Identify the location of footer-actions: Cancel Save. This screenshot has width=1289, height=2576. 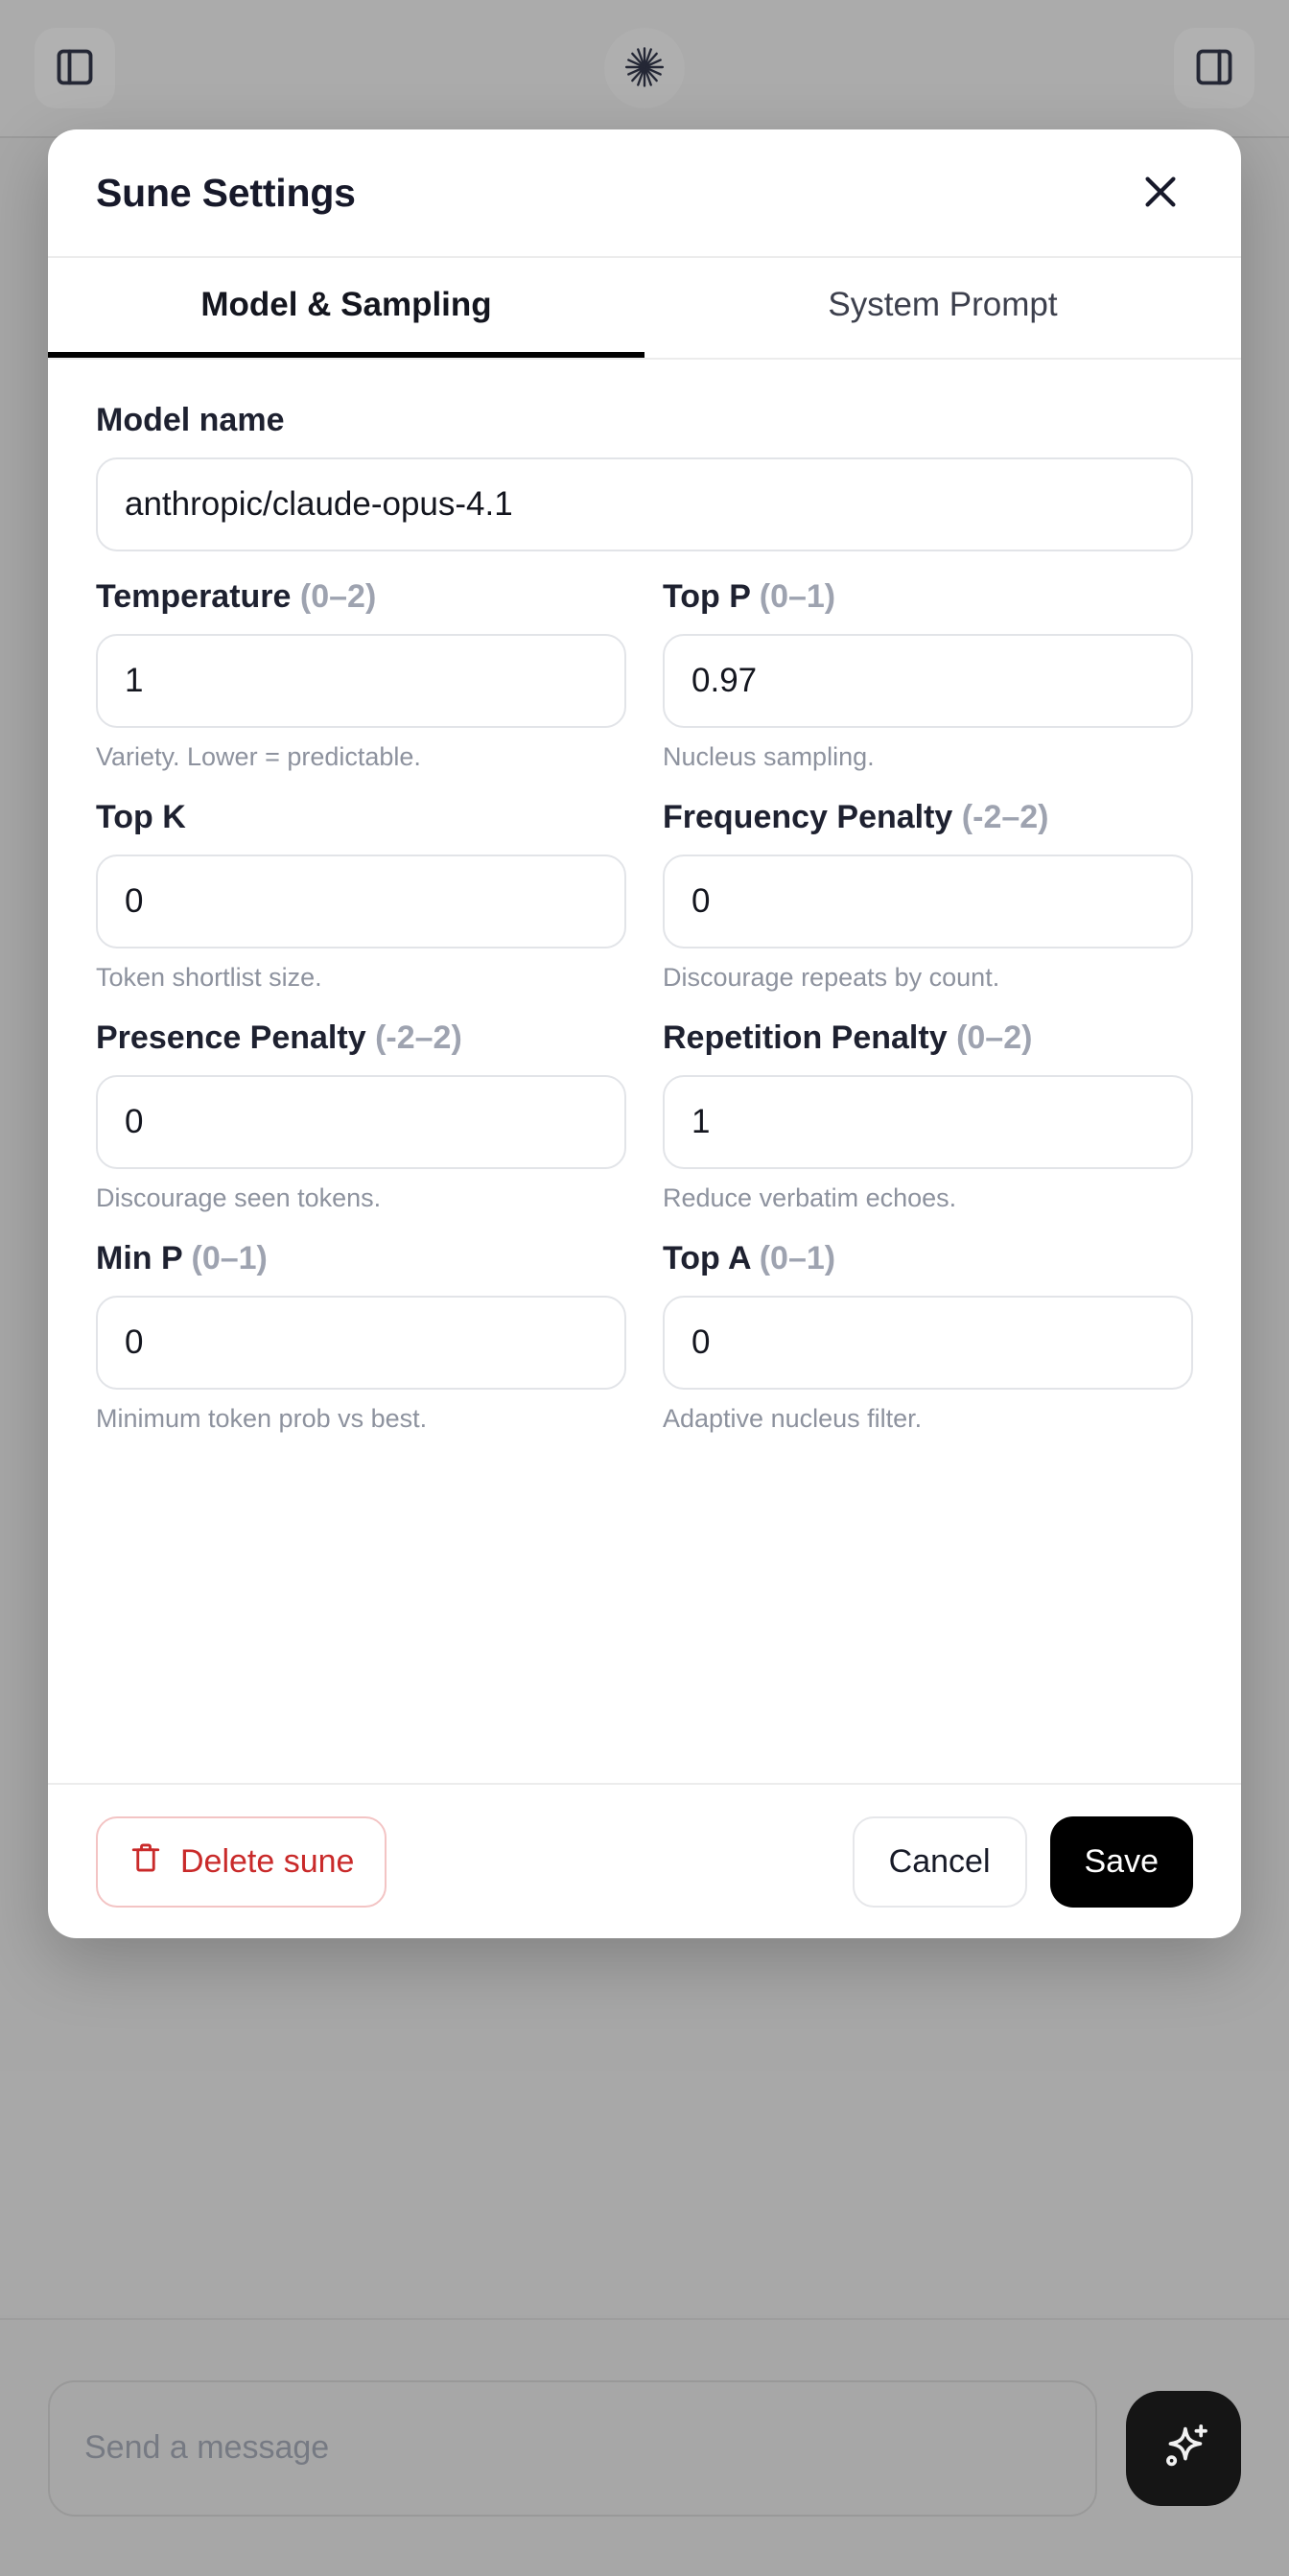
(1022, 1861).